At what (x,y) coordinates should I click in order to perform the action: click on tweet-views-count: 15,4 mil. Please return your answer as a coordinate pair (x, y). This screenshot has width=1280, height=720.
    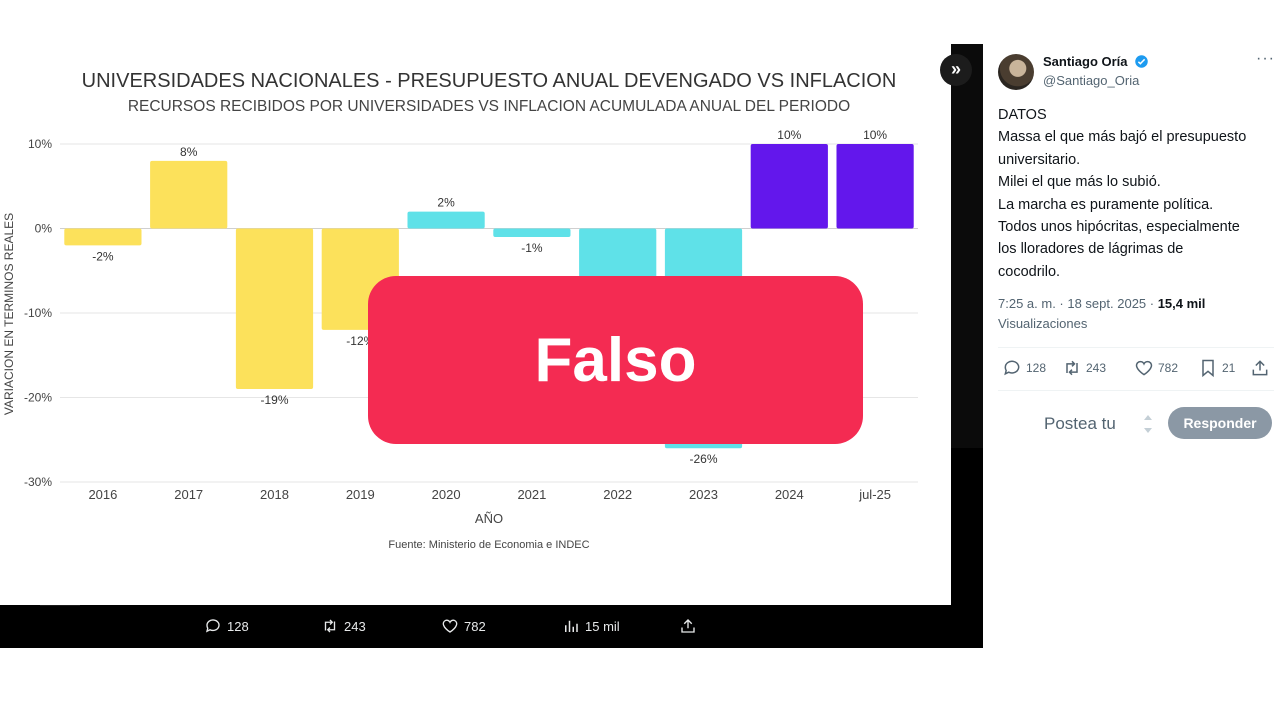
    Looking at the image, I should click on (1181, 303).